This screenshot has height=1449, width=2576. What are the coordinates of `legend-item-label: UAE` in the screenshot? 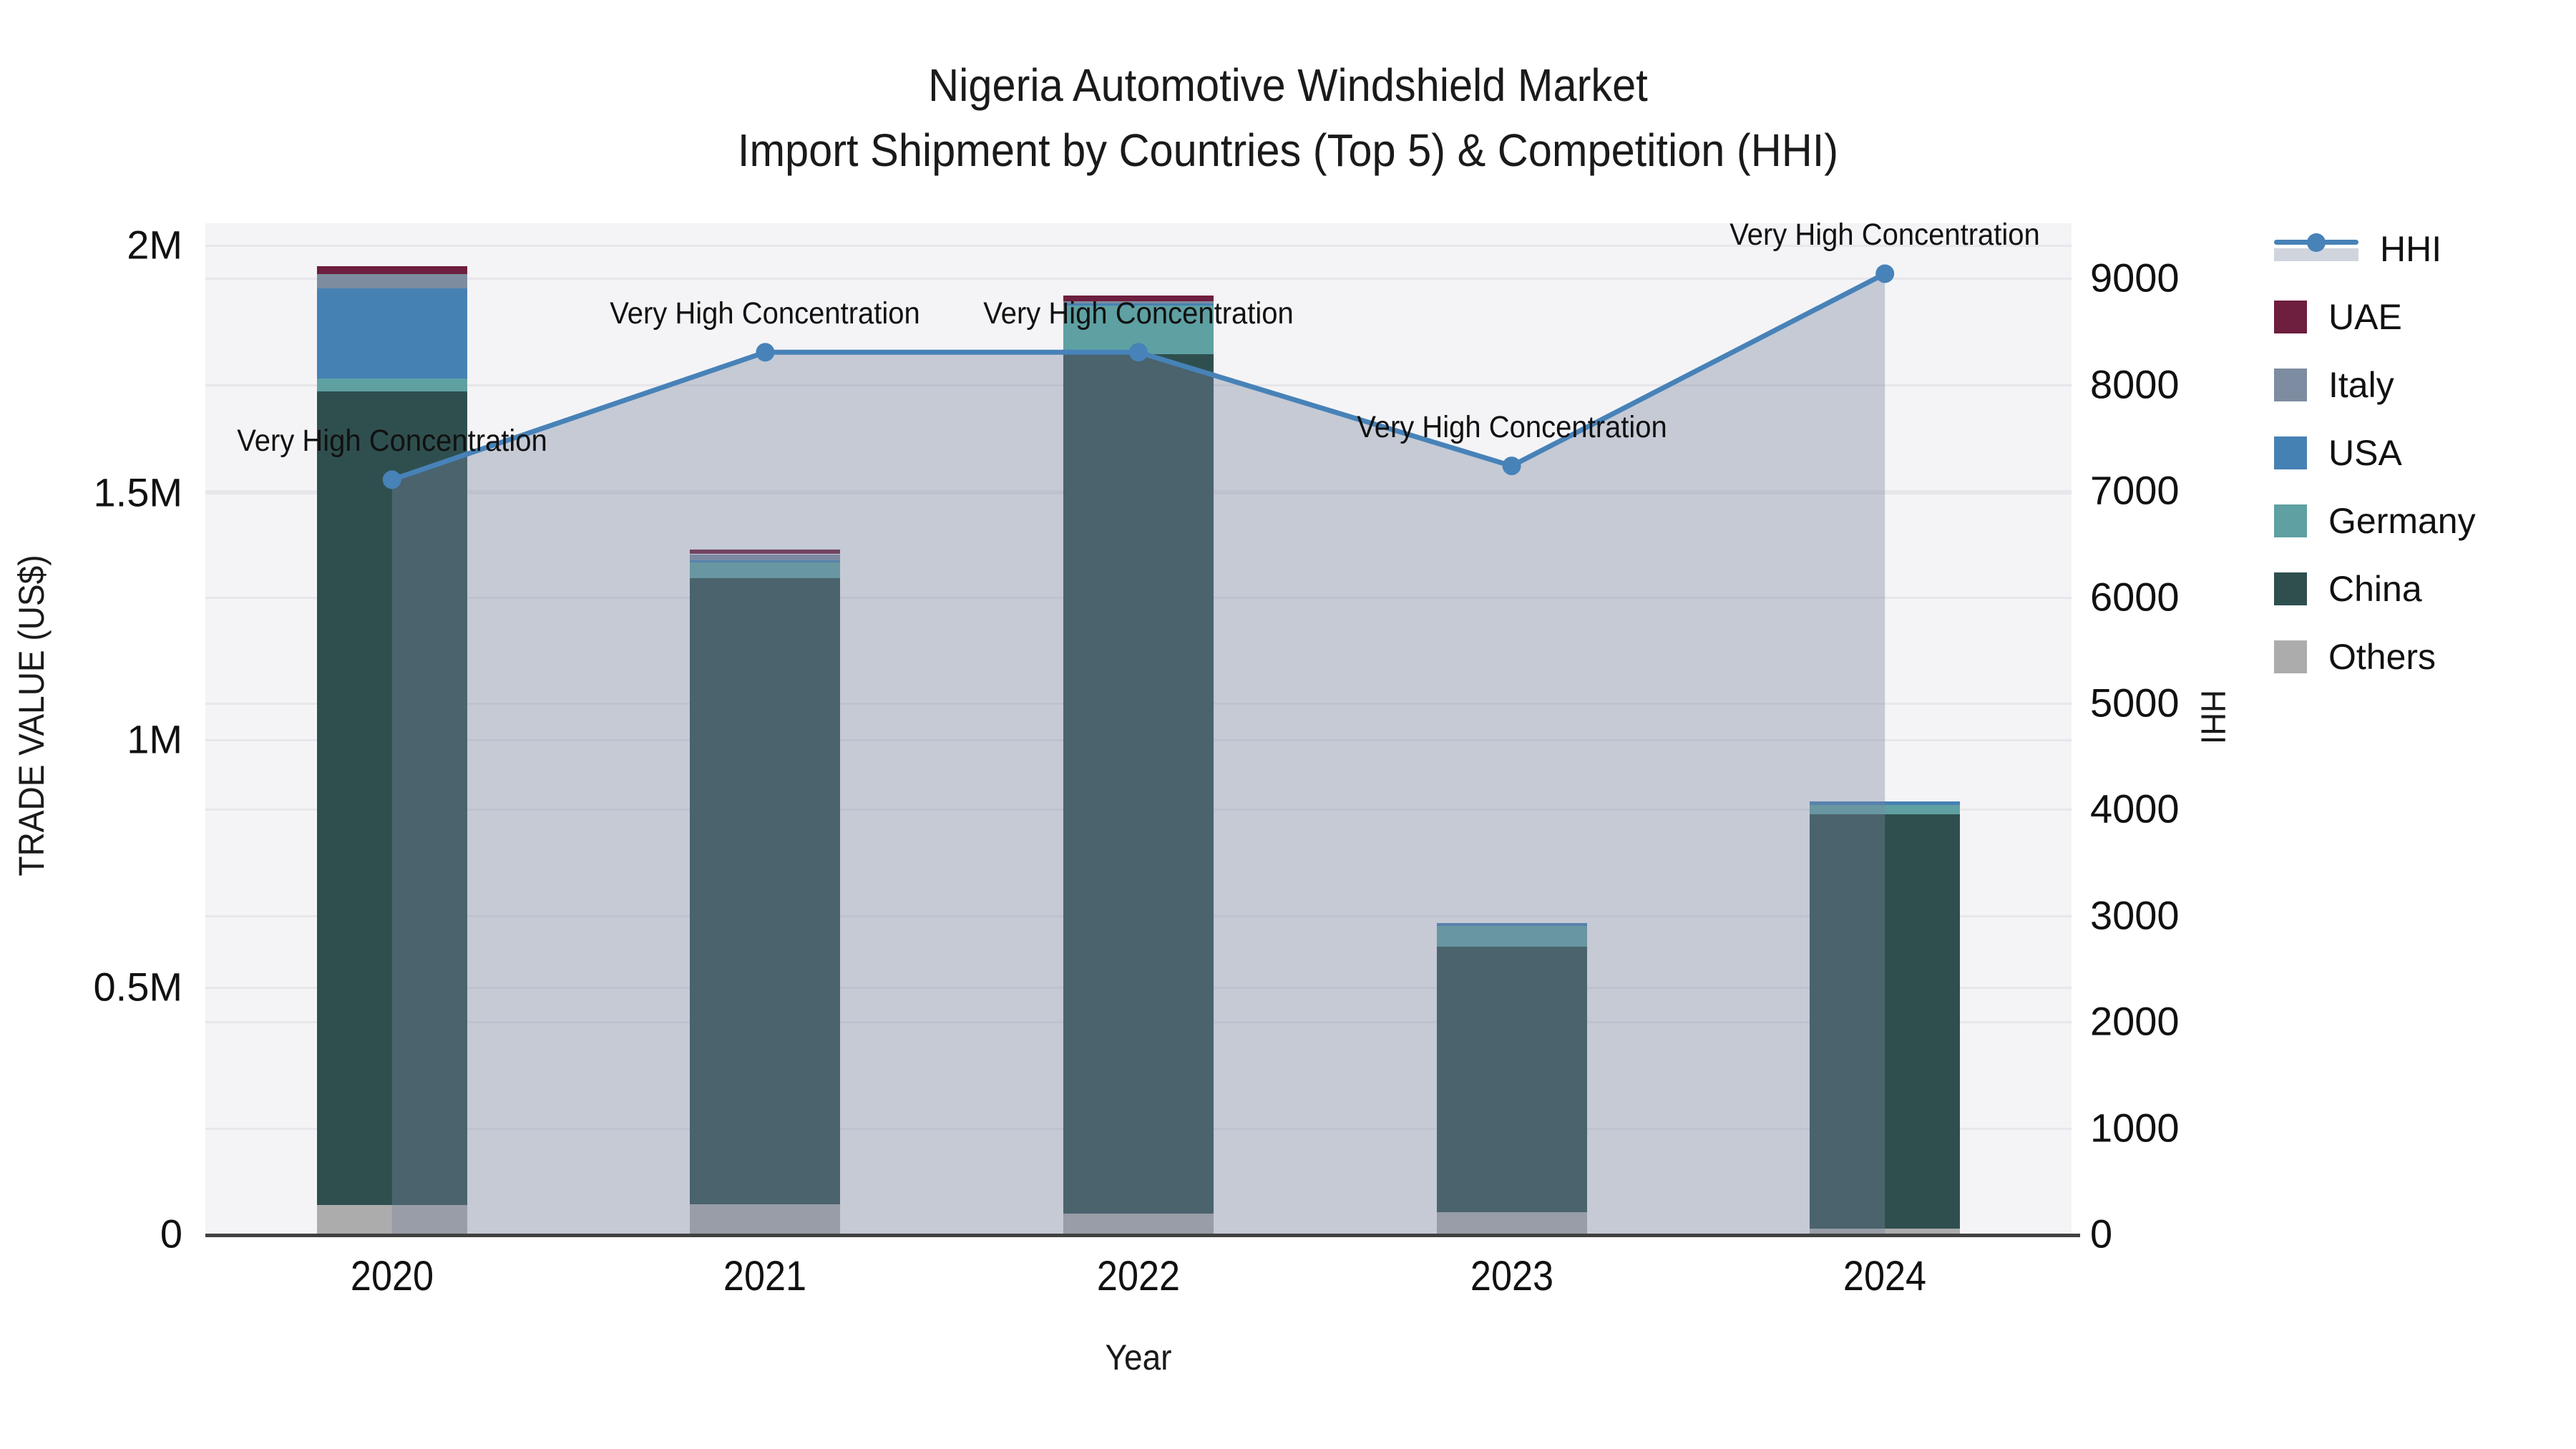 It's located at (2365, 317).